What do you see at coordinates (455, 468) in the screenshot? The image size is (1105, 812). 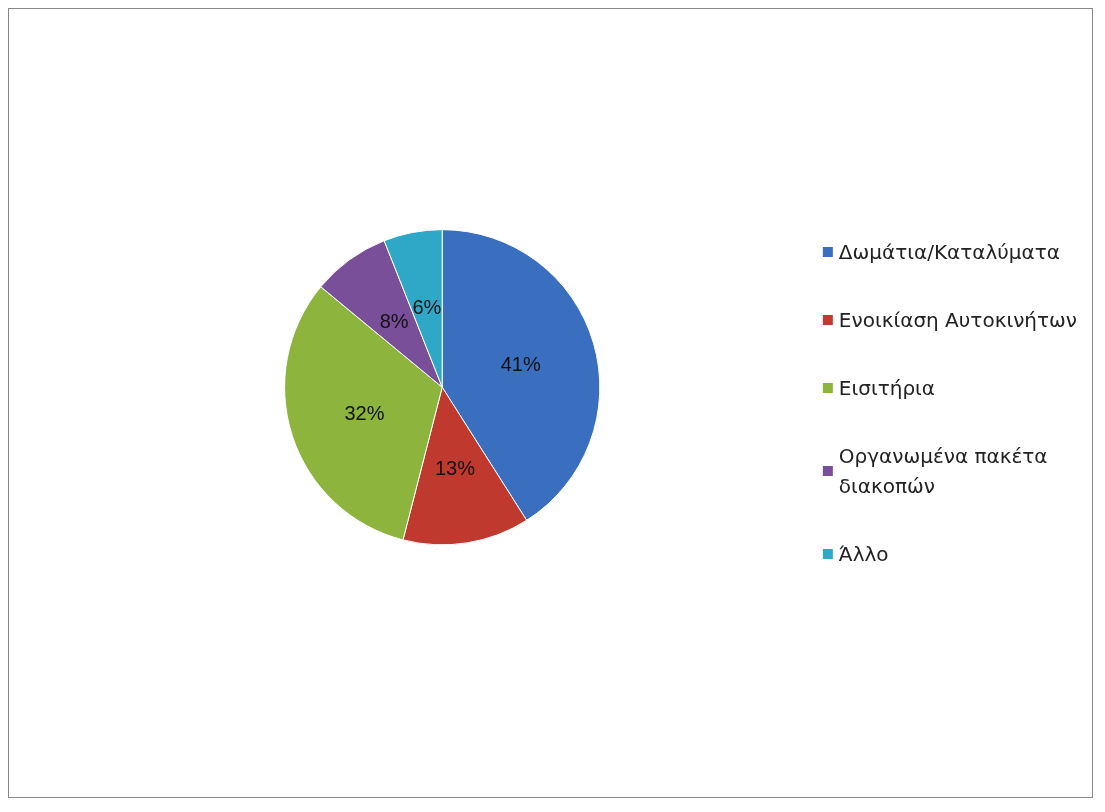 I see `data-label: 13%` at bounding box center [455, 468].